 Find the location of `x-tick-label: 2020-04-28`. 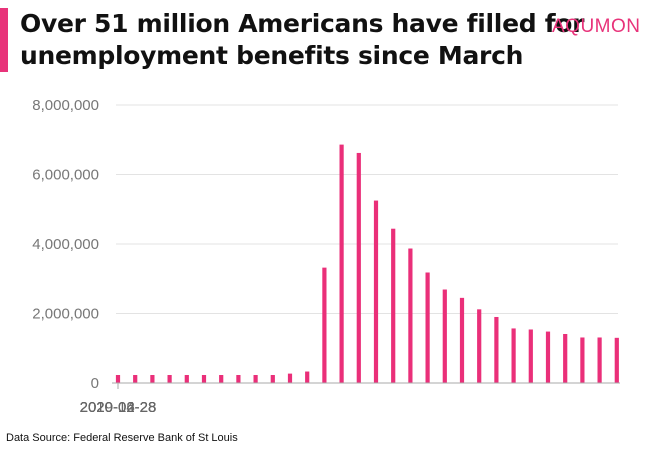

x-tick-label: 2020-04-28 is located at coordinates (118, 407).